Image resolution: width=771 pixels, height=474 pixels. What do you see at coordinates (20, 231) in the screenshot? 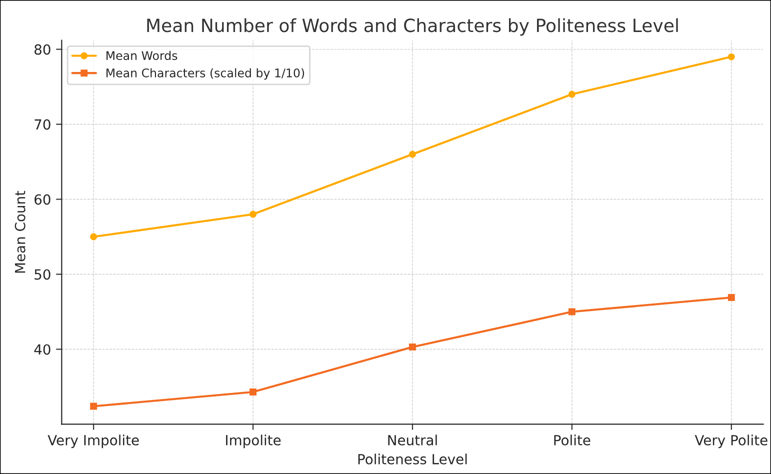
I see `y-axis-title: Mean Count` at bounding box center [20, 231].